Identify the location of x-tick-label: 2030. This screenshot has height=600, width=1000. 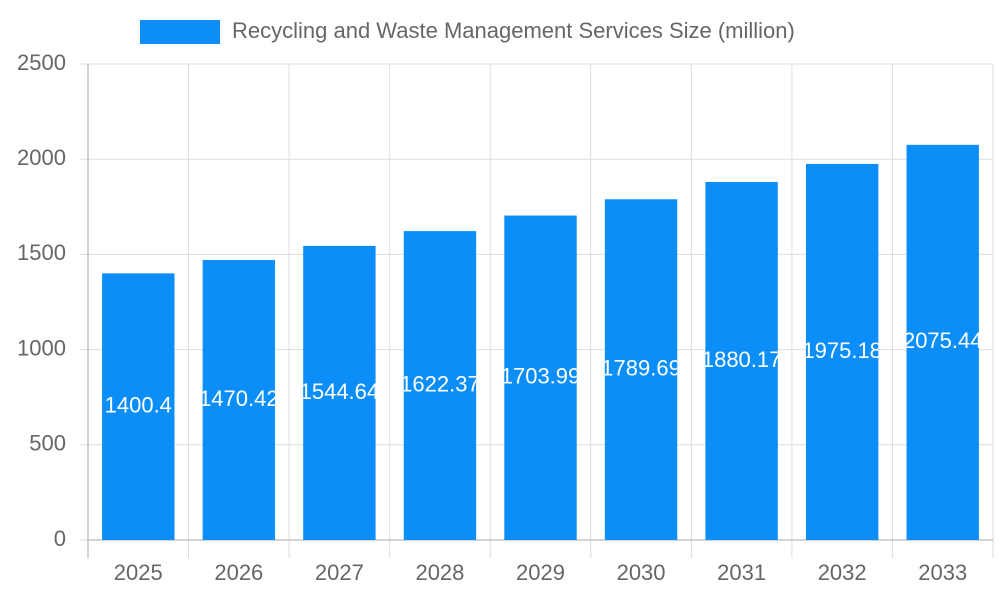
(641, 572).